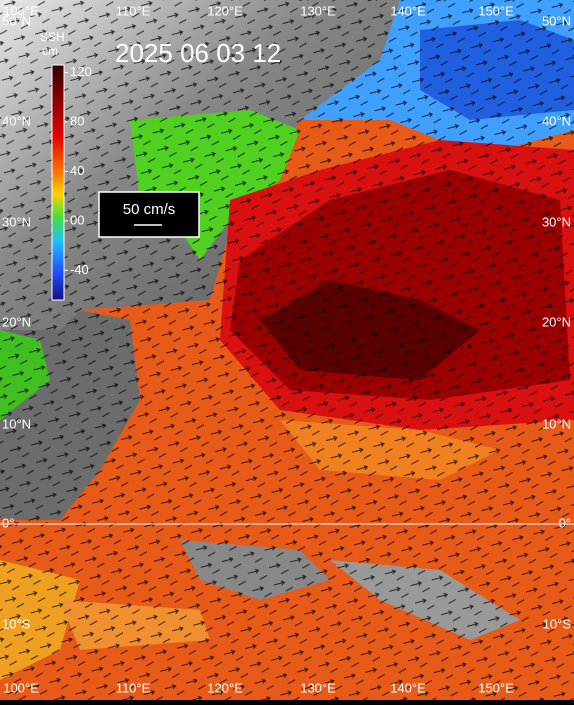 The width and height of the screenshot is (574, 705). What do you see at coordinates (79, 269) in the screenshot?
I see `colorbar-tick-label: -40` at bounding box center [79, 269].